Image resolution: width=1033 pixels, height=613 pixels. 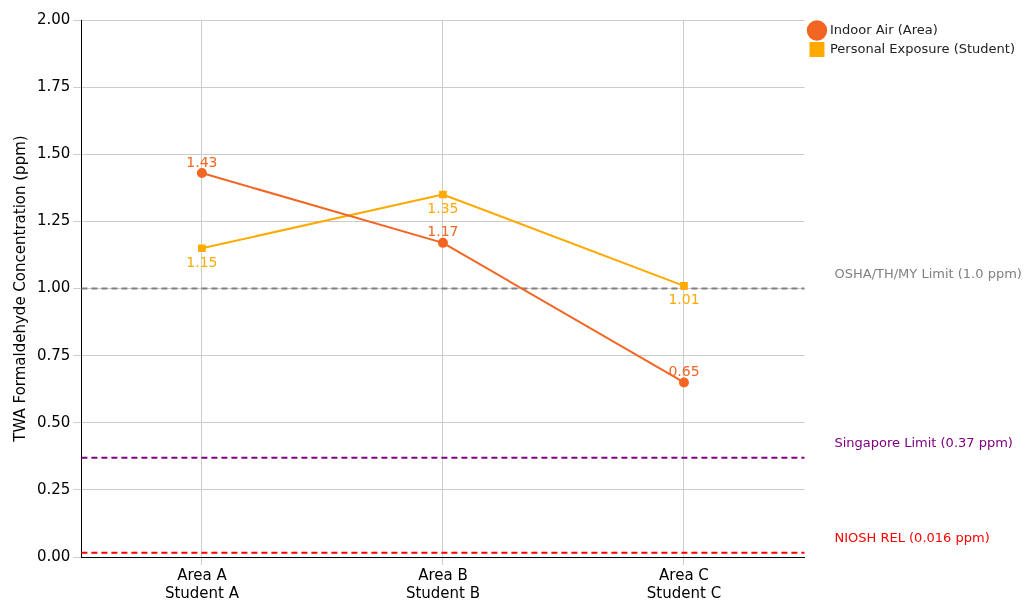 I want to click on y-tick-label: 1.75, so click(x=53, y=86).